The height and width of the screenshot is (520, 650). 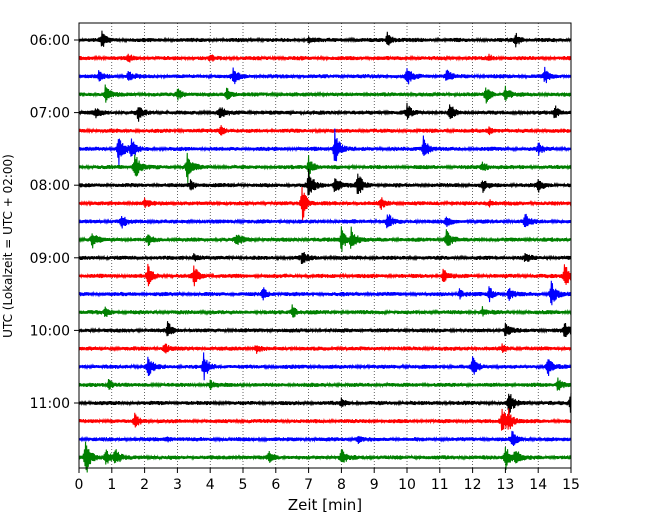 I want to click on x-tick-label: 6, so click(x=275, y=485).